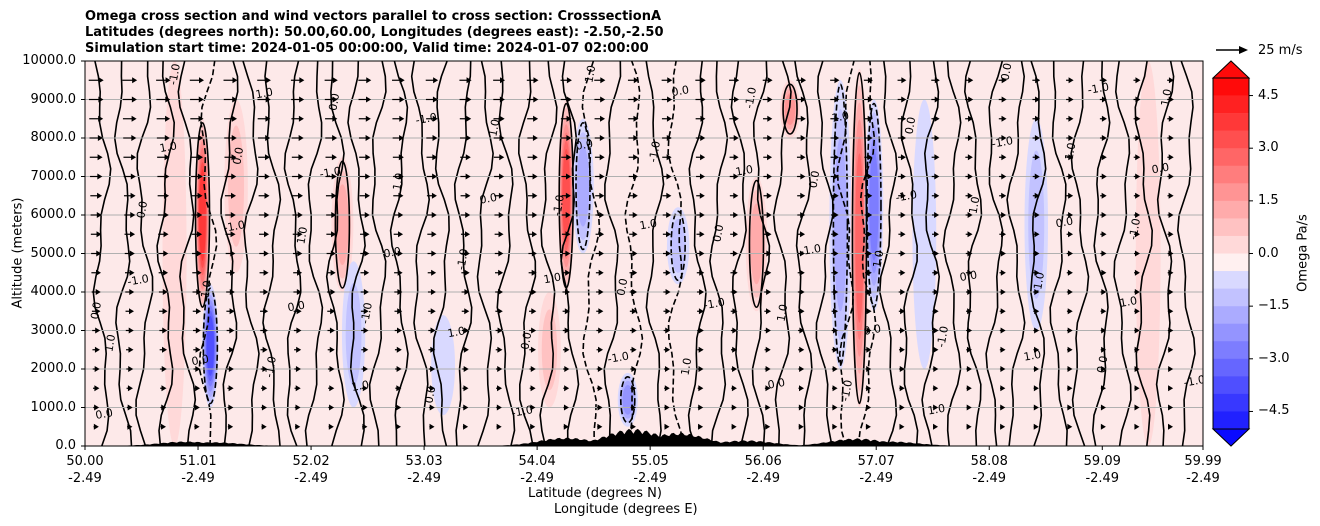 This screenshot has height=526, width=1320. Describe the element at coordinates (1102, 461) in the screenshot. I see `x-tick-latitude: 59.09` at that location.